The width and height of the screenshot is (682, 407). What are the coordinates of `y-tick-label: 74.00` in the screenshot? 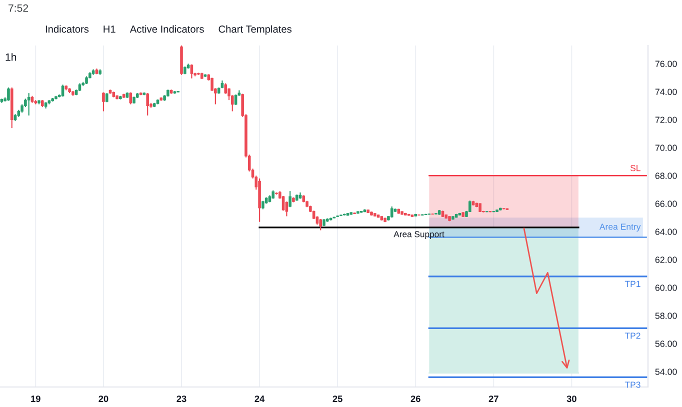 It's located at (666, 91).